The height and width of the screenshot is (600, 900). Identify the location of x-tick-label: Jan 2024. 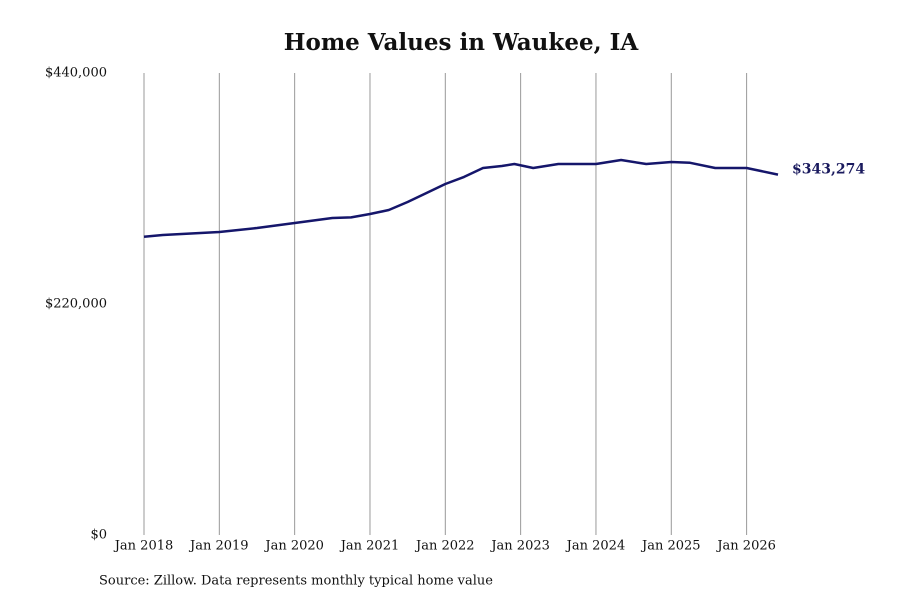
(595, 546).